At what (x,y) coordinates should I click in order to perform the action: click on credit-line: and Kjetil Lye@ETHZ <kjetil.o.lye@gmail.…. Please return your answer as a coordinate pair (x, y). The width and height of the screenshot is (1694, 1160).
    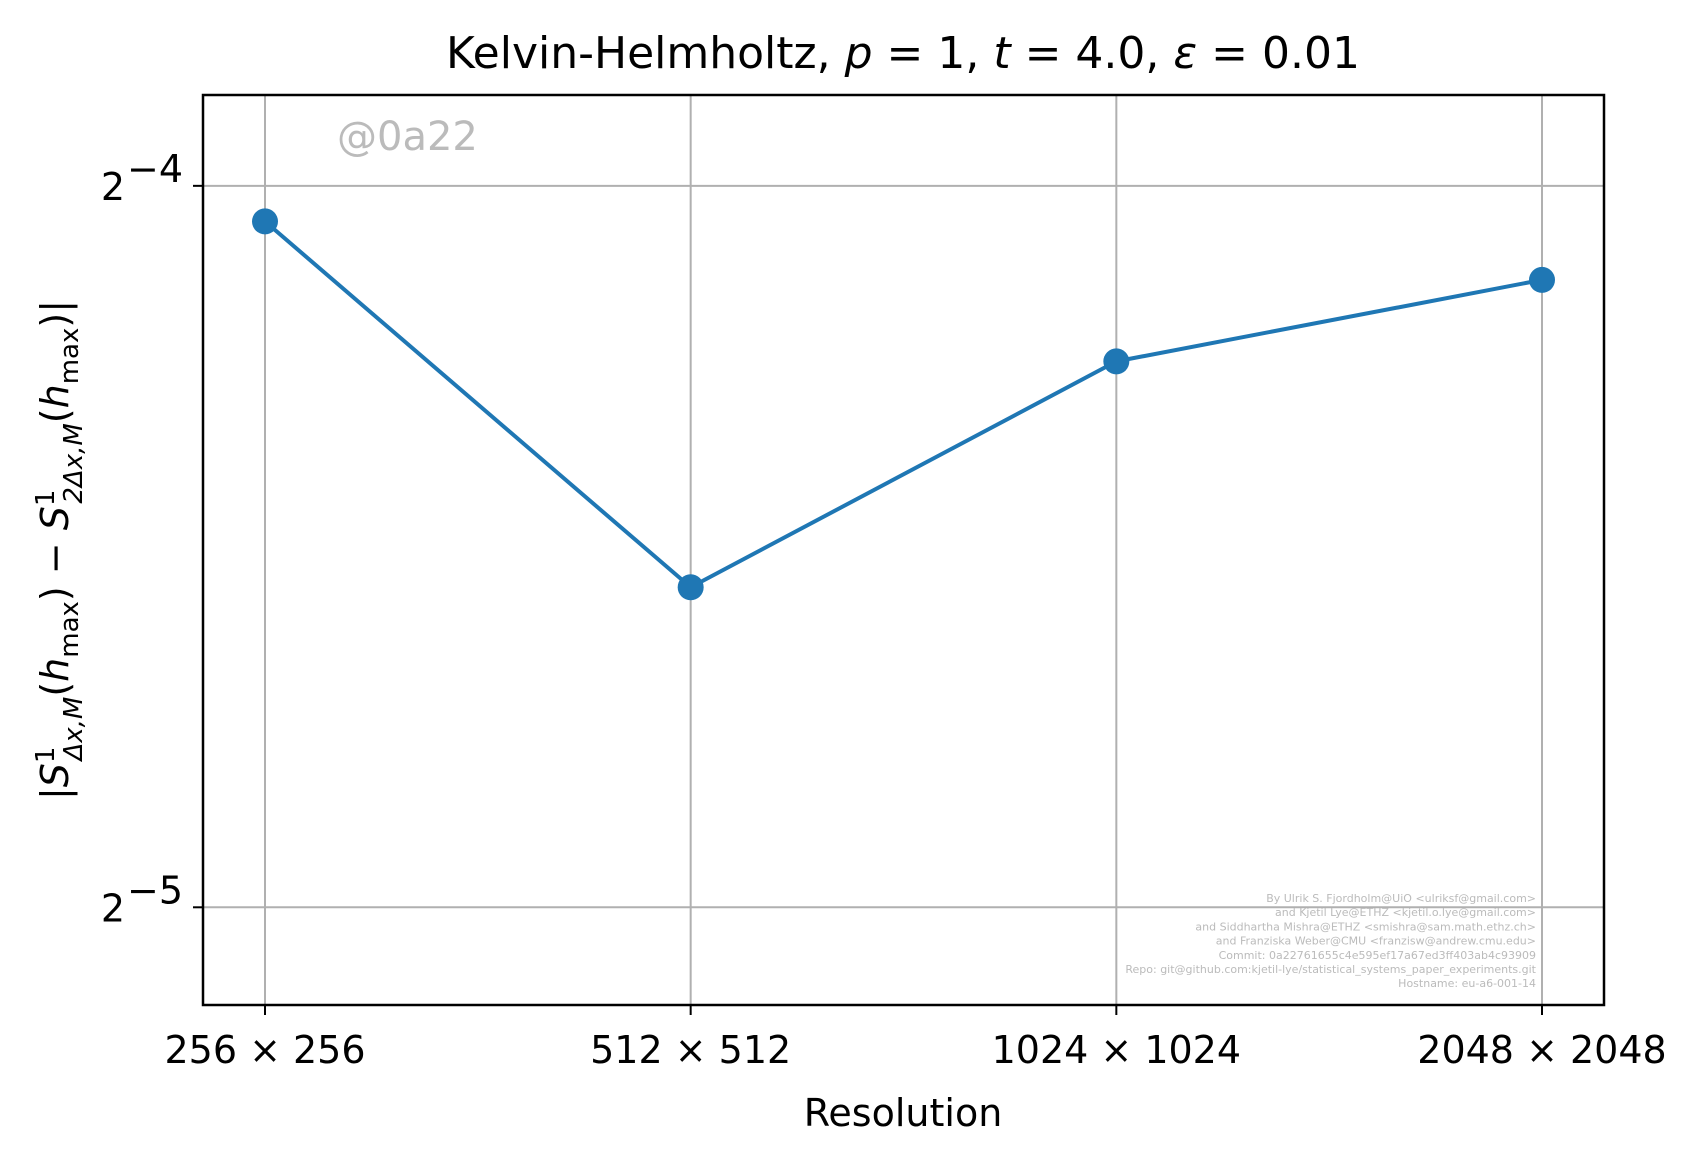
    Looking at the image, I should click on (1405, 912).